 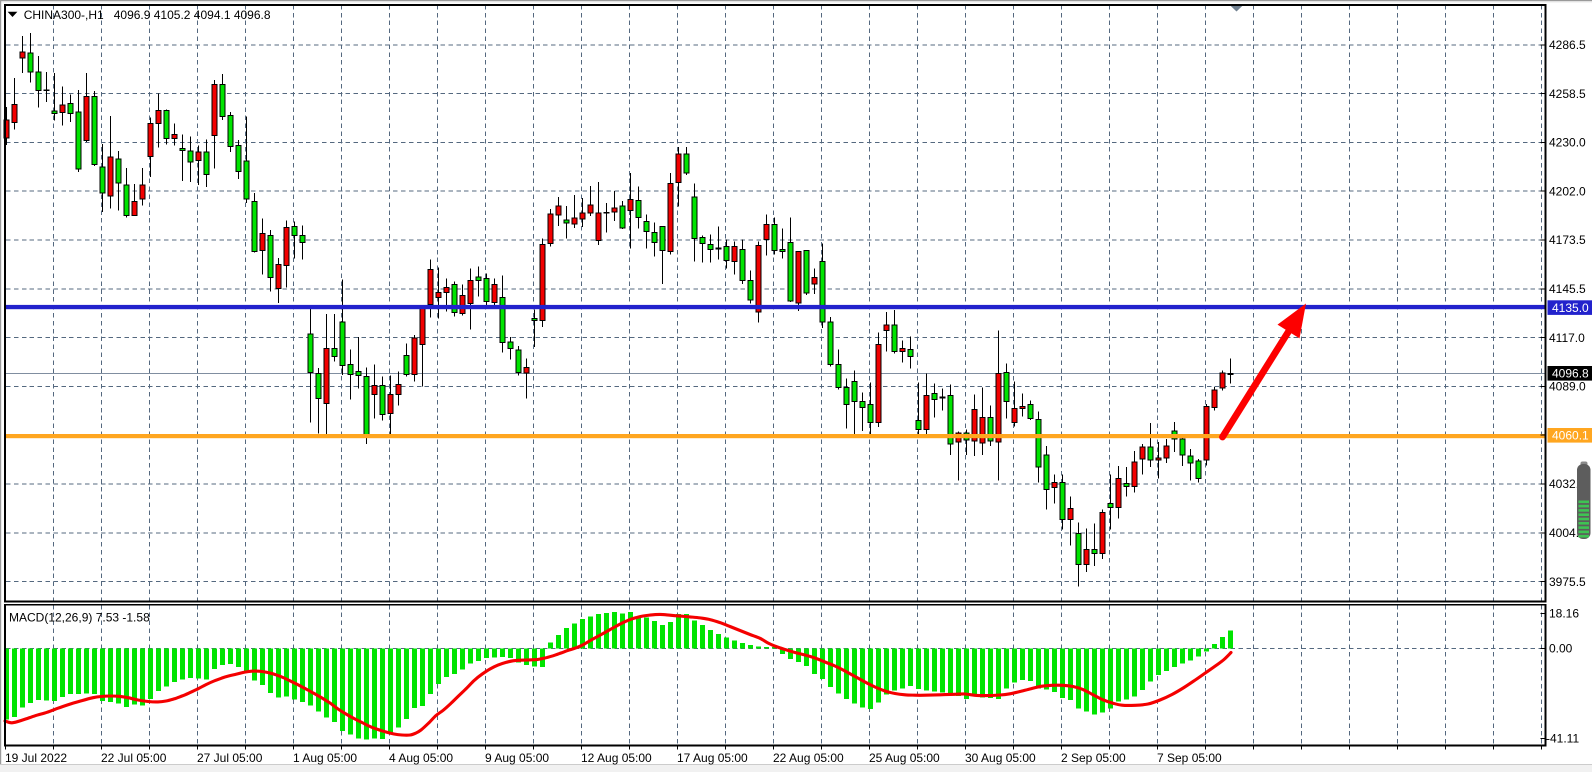 I want to click on svg-text: 9 Aug 05:00, so click(x=517, y=758).